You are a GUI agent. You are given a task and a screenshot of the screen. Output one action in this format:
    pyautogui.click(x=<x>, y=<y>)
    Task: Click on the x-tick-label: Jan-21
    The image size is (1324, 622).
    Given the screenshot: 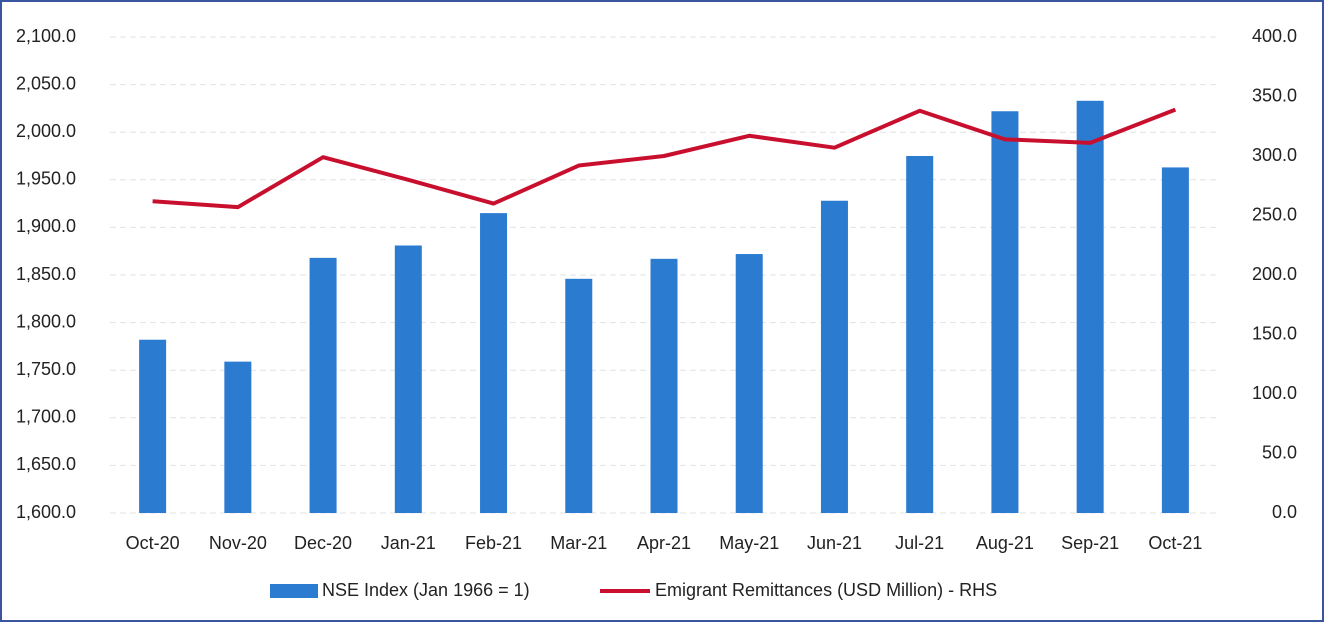 What is the action you would take?
    pyautogui.click(x=408, y=543)
    